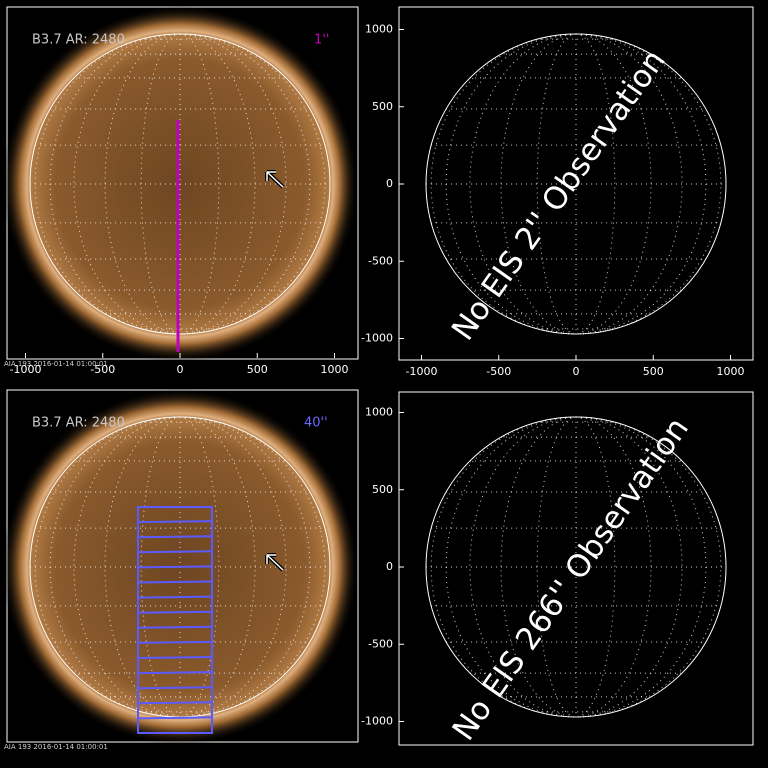 This screenshot has height=768, width=768. What do you see at coordinates (316, 423) in the screenshot?
I see `slit-label: 40''` at bounding box center [316, 423].